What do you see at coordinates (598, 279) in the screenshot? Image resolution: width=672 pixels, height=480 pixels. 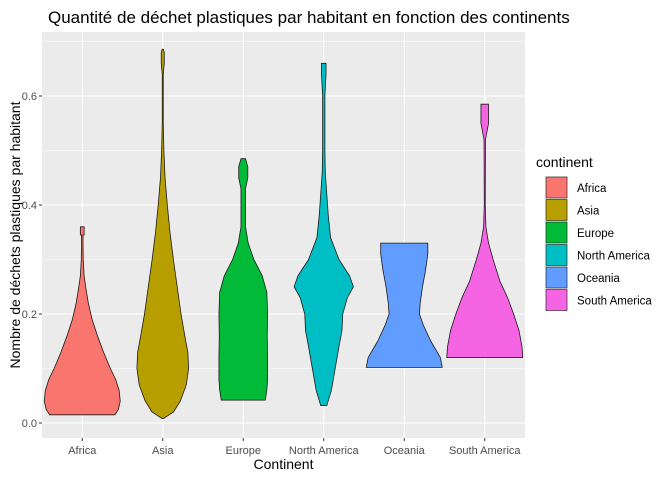 I see `legend-label: Oceania` at bounding box center [598, 279].